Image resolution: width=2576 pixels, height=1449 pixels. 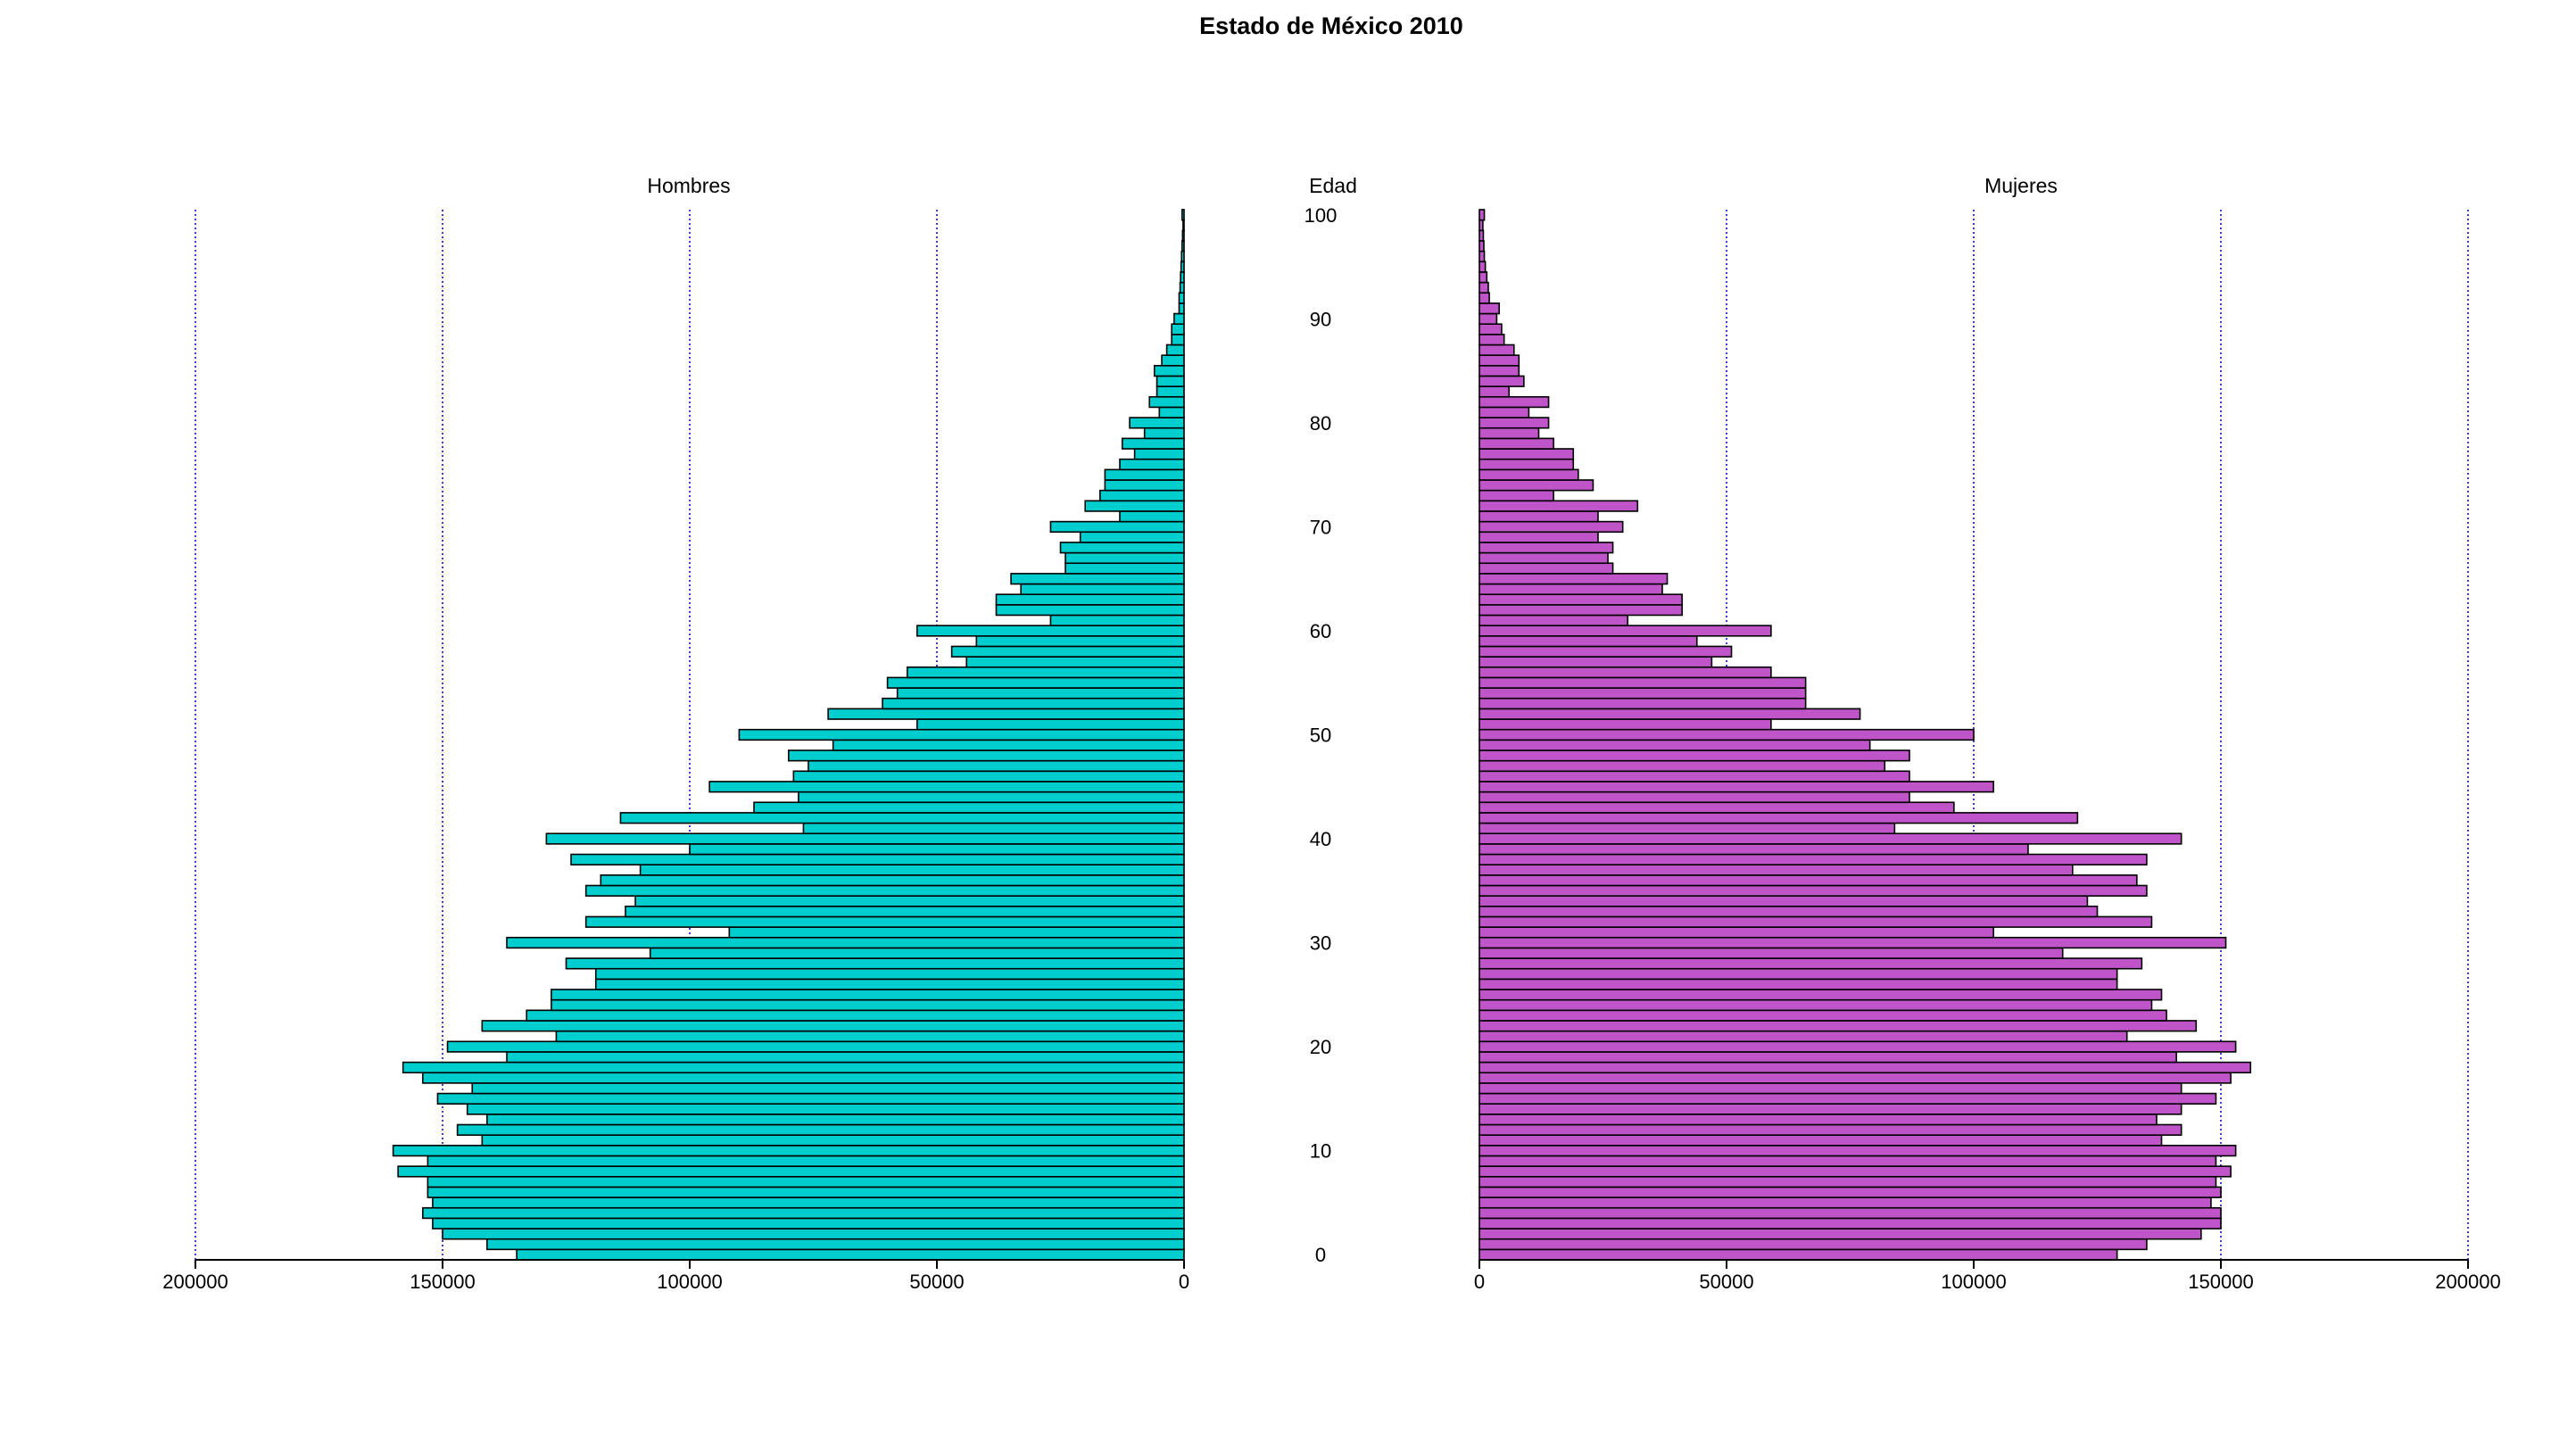 What do you see at coordinates (689, 1282) in the screenshot?
I see `left-tick-label-100000: 100000` at bounding box center [689, 1282].